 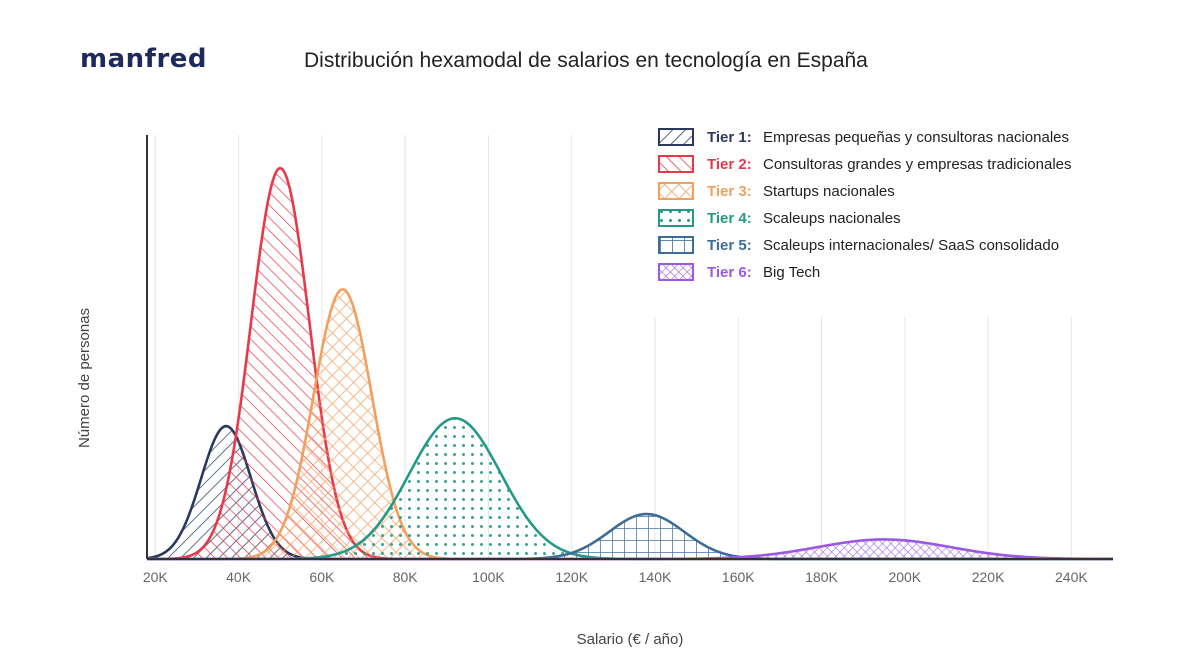 What do you see at coordinates (791, 272) in the screenshot?
I see `legend-series-name: Big Tech` at bounding box center [791, 272].